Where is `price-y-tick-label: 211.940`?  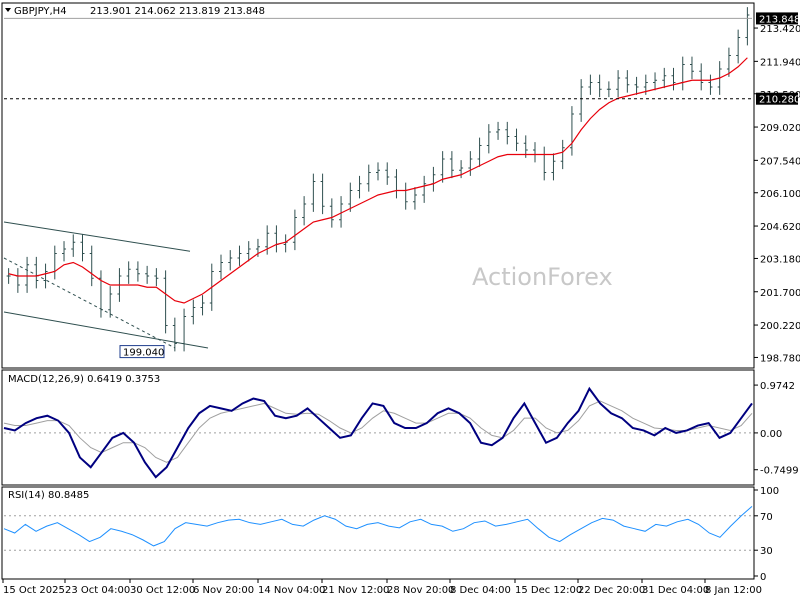 price-y-tick-label: 211.940 is located at coordinates (780, 62).